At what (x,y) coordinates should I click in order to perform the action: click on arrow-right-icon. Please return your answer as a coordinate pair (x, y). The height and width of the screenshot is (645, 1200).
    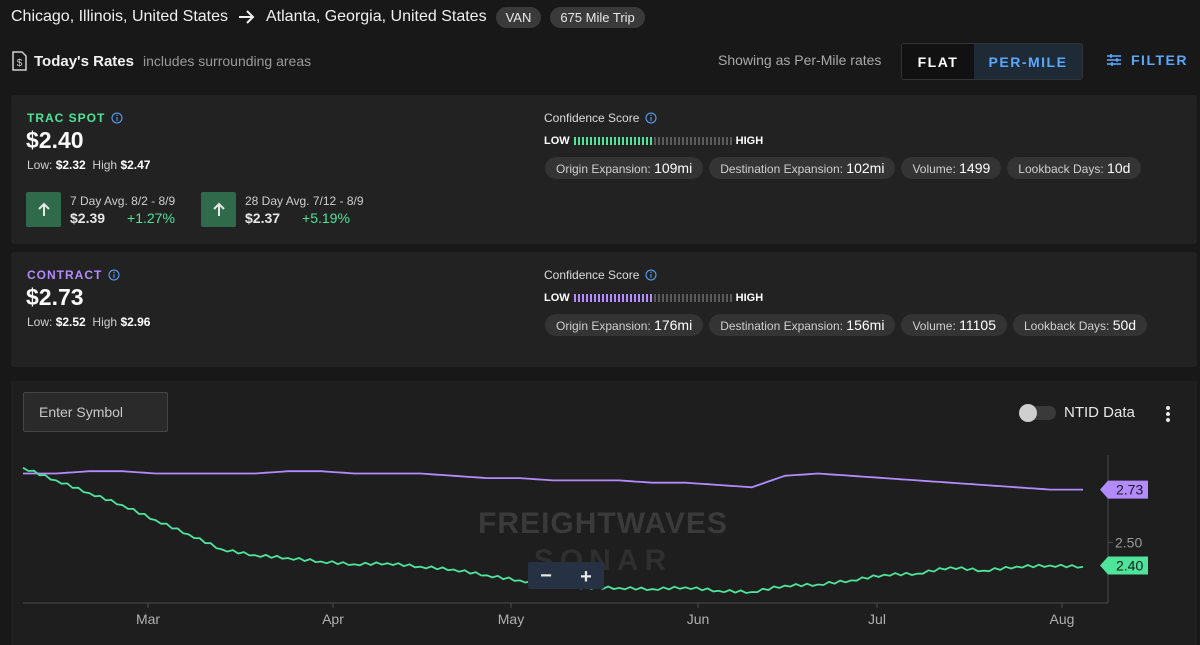
    Looking at the image, I should click on (247, 17).